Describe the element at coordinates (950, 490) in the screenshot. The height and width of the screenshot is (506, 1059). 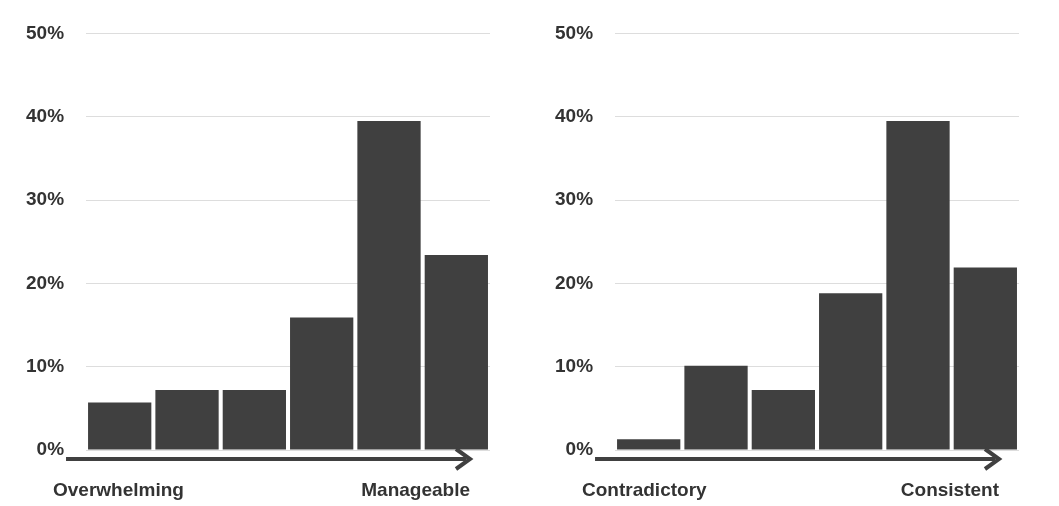
I see `text: Consistent` at that location.